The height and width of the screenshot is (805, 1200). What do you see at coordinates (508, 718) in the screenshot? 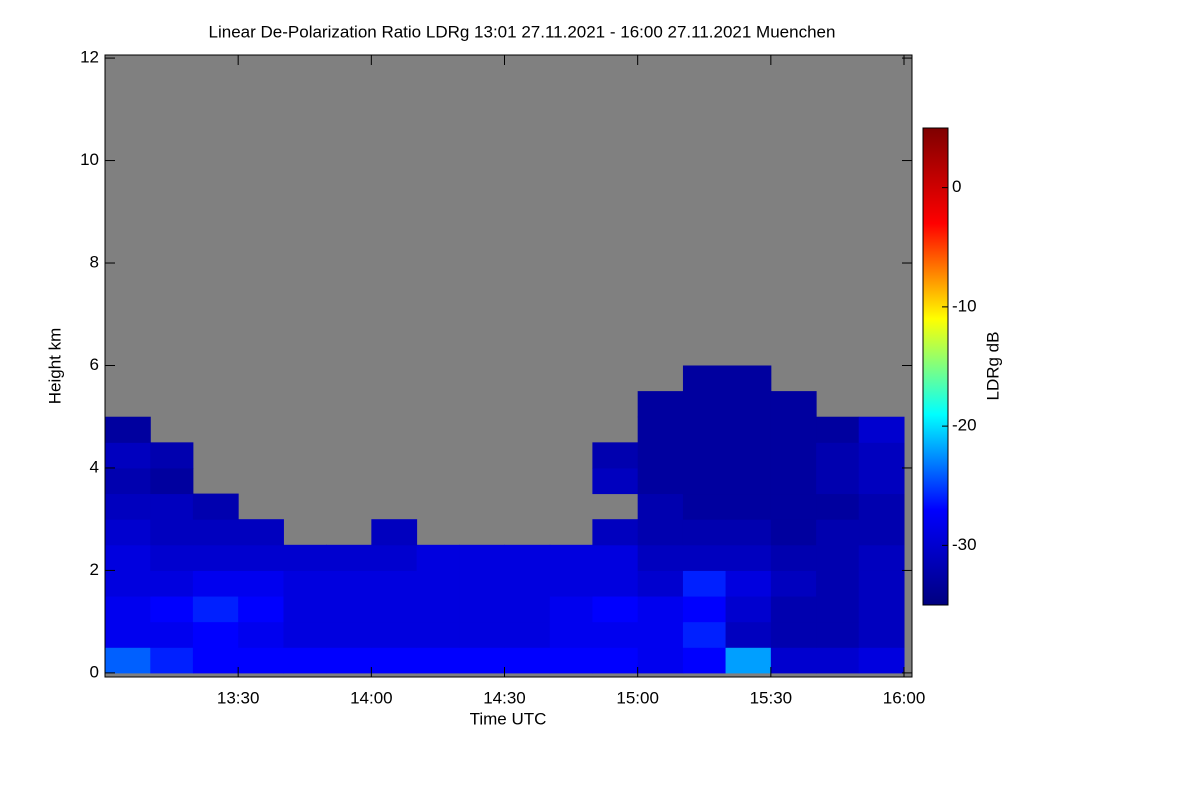
I see `x-axis-label: Time UTC` at bounding box center [508, 718].